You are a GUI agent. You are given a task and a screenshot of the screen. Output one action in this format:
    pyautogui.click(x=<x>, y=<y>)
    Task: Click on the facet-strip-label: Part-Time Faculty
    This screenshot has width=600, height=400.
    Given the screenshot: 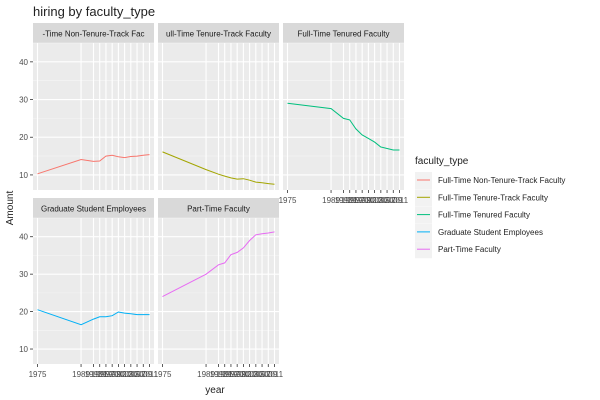 What is the action you would take?
    pyautogui.click(x=218, y=209)
    